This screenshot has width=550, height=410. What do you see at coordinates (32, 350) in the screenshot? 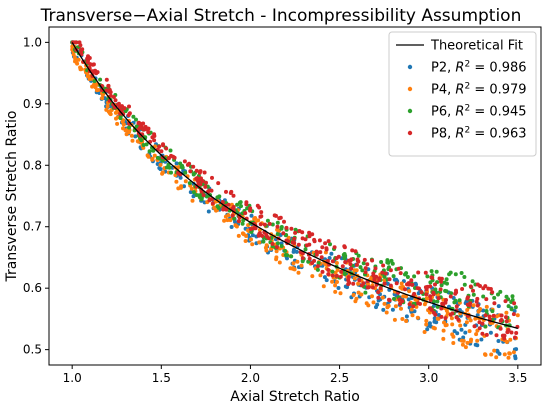
I see `y-tick-label: 0.5` at bounding box center [32, 350].